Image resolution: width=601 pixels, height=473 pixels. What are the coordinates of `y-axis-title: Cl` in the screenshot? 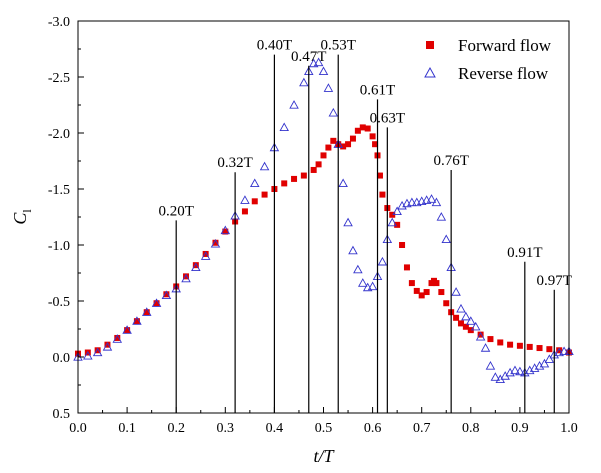 It's located at (22, 217).